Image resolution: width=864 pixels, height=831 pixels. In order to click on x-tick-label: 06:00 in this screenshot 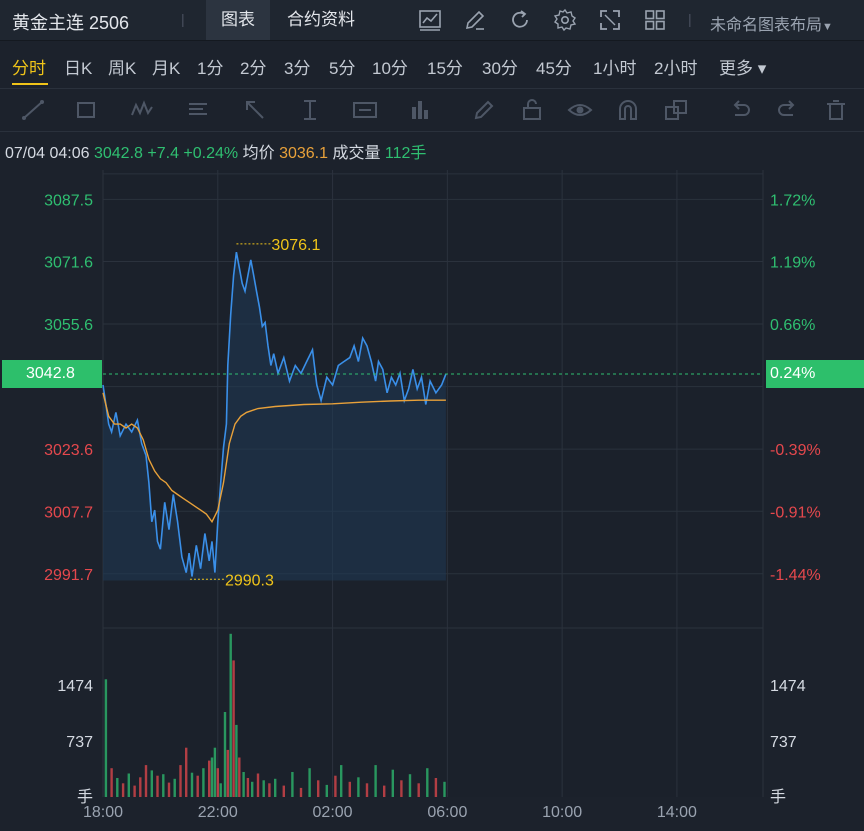, I will do `click(447, 812)`.